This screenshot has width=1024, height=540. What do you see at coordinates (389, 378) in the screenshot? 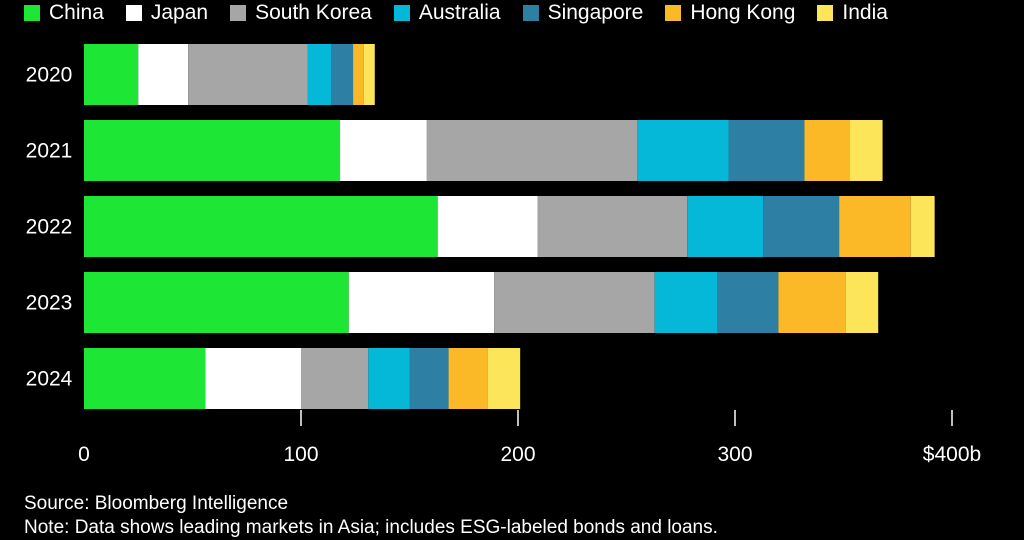
I see `bar-segment-2024-australia` at bounding box center [389, 378].